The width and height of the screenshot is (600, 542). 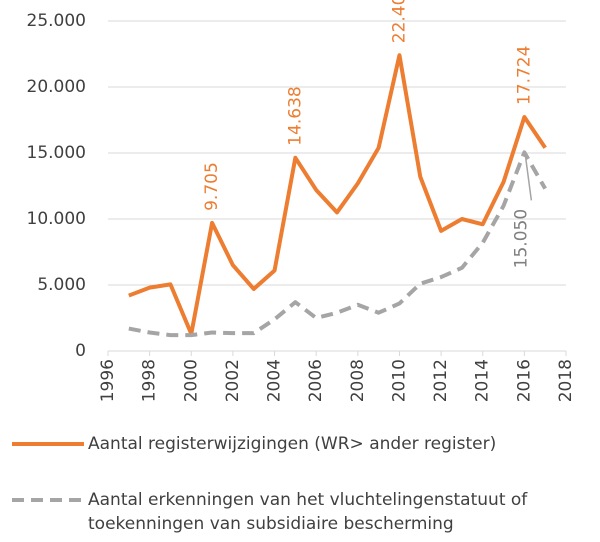 I want to click on data-label: 17.724, so click(x=524, y=75).